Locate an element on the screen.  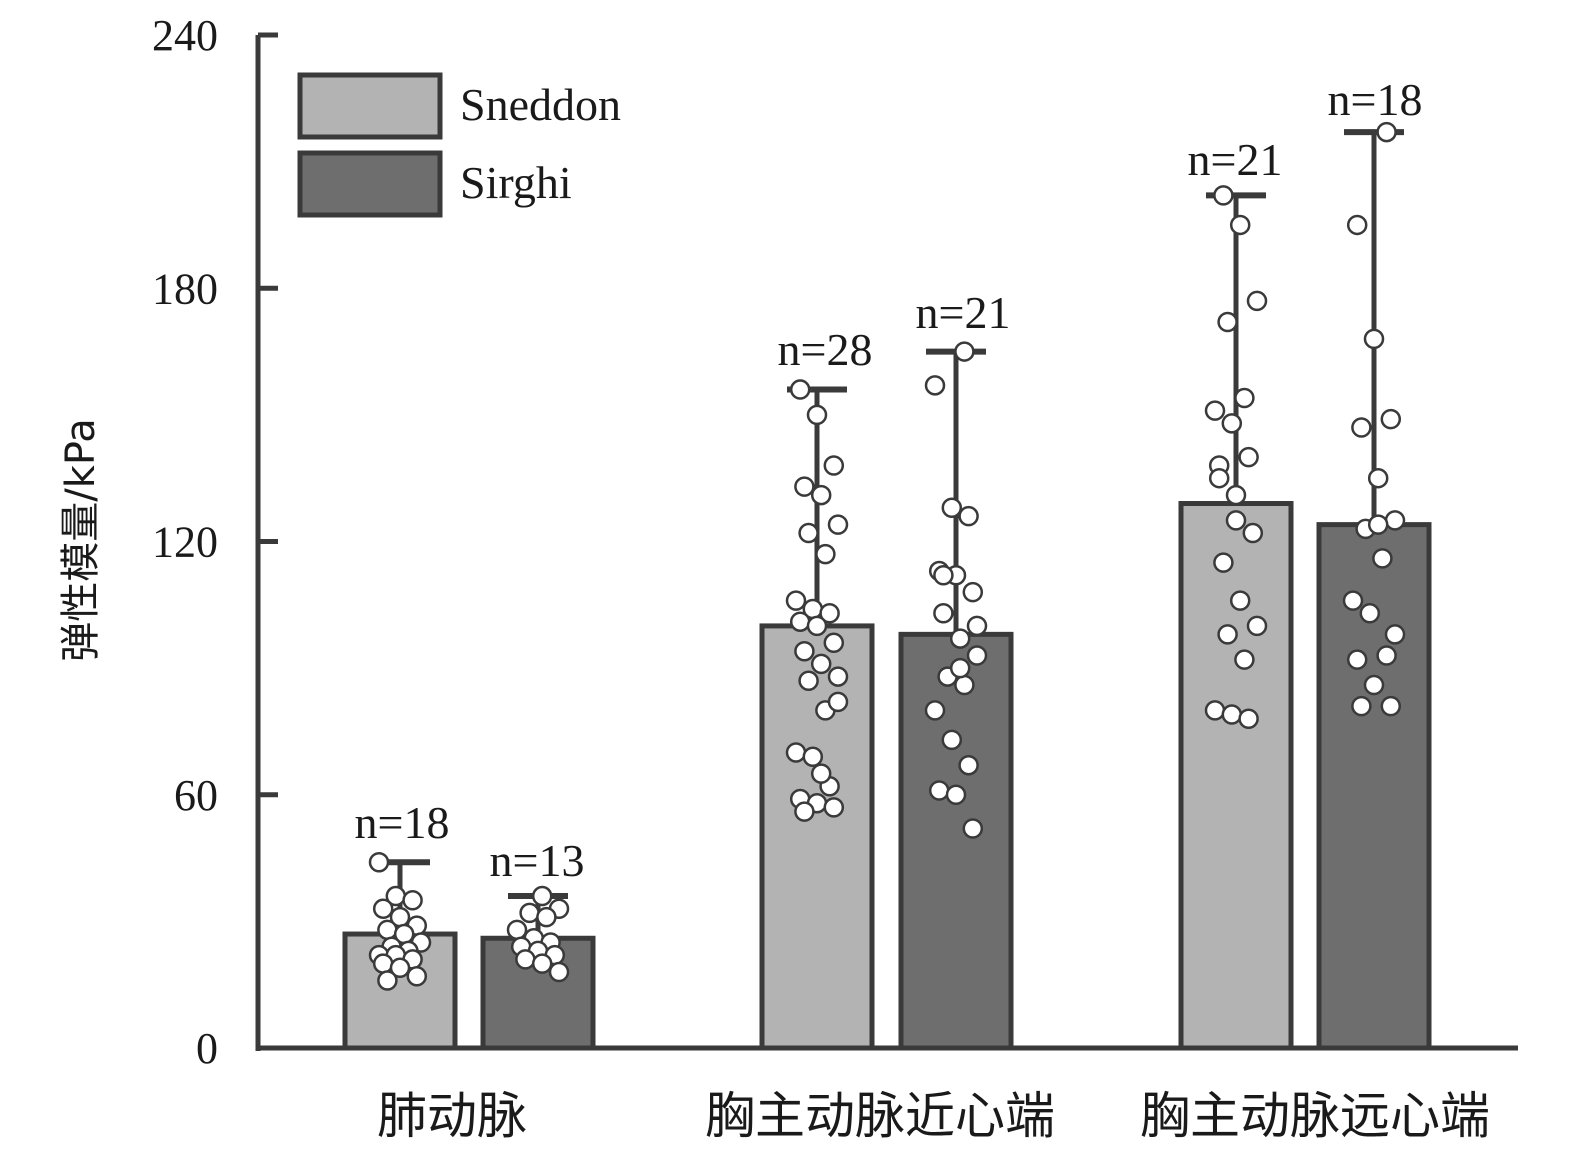
y-tick-label-180: 180 is located at coordinates (185, 288).